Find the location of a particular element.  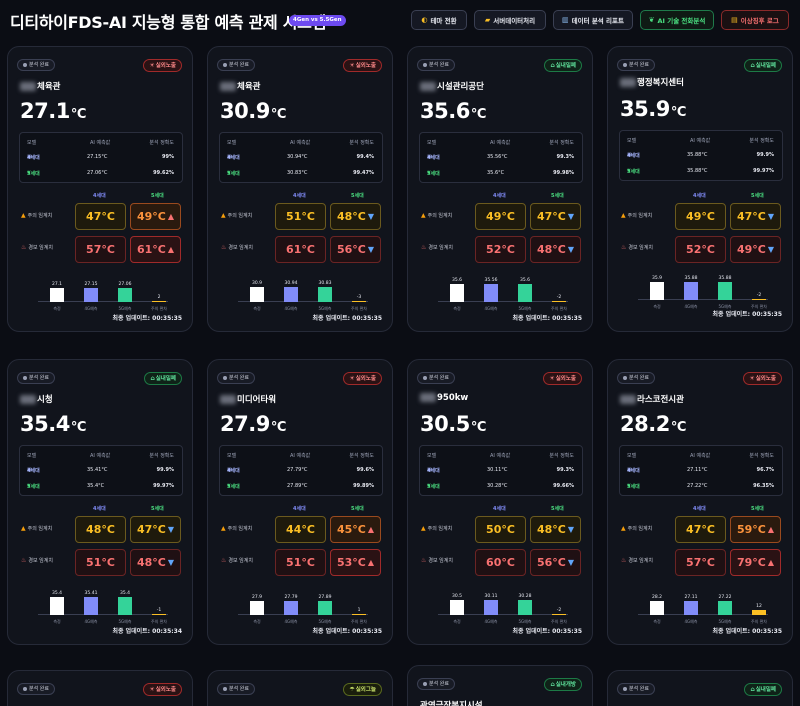

report-button: ▥ 데이터 분석 리포트 is located at coordinates (593, 20).